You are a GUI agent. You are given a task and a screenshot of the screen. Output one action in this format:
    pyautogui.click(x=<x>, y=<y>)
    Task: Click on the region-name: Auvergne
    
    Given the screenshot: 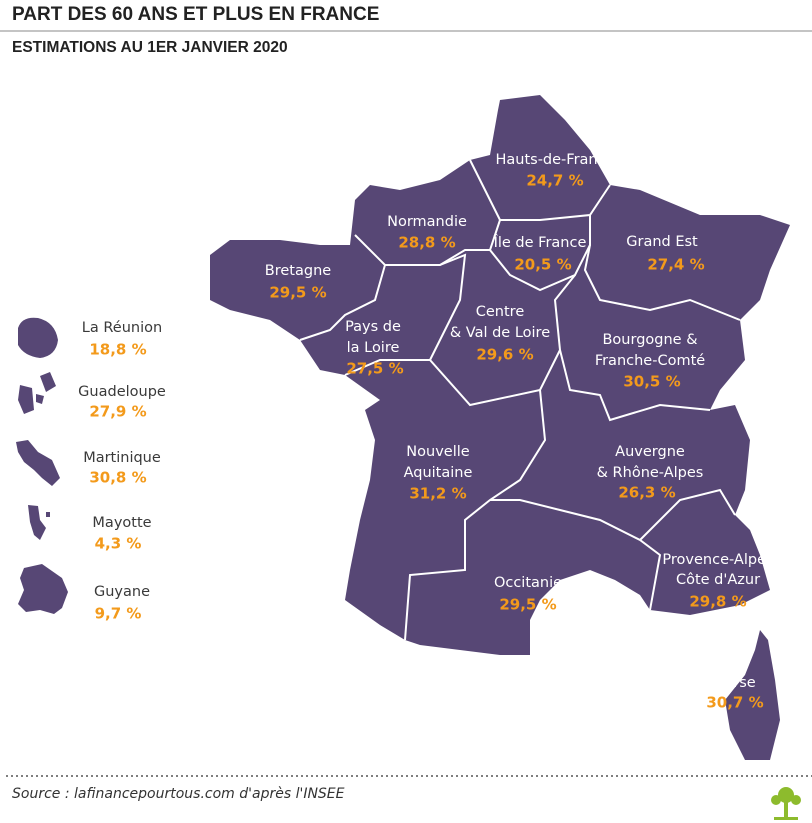 What is the action you would take?
    pyautogui.click(x=650, y=452)
    